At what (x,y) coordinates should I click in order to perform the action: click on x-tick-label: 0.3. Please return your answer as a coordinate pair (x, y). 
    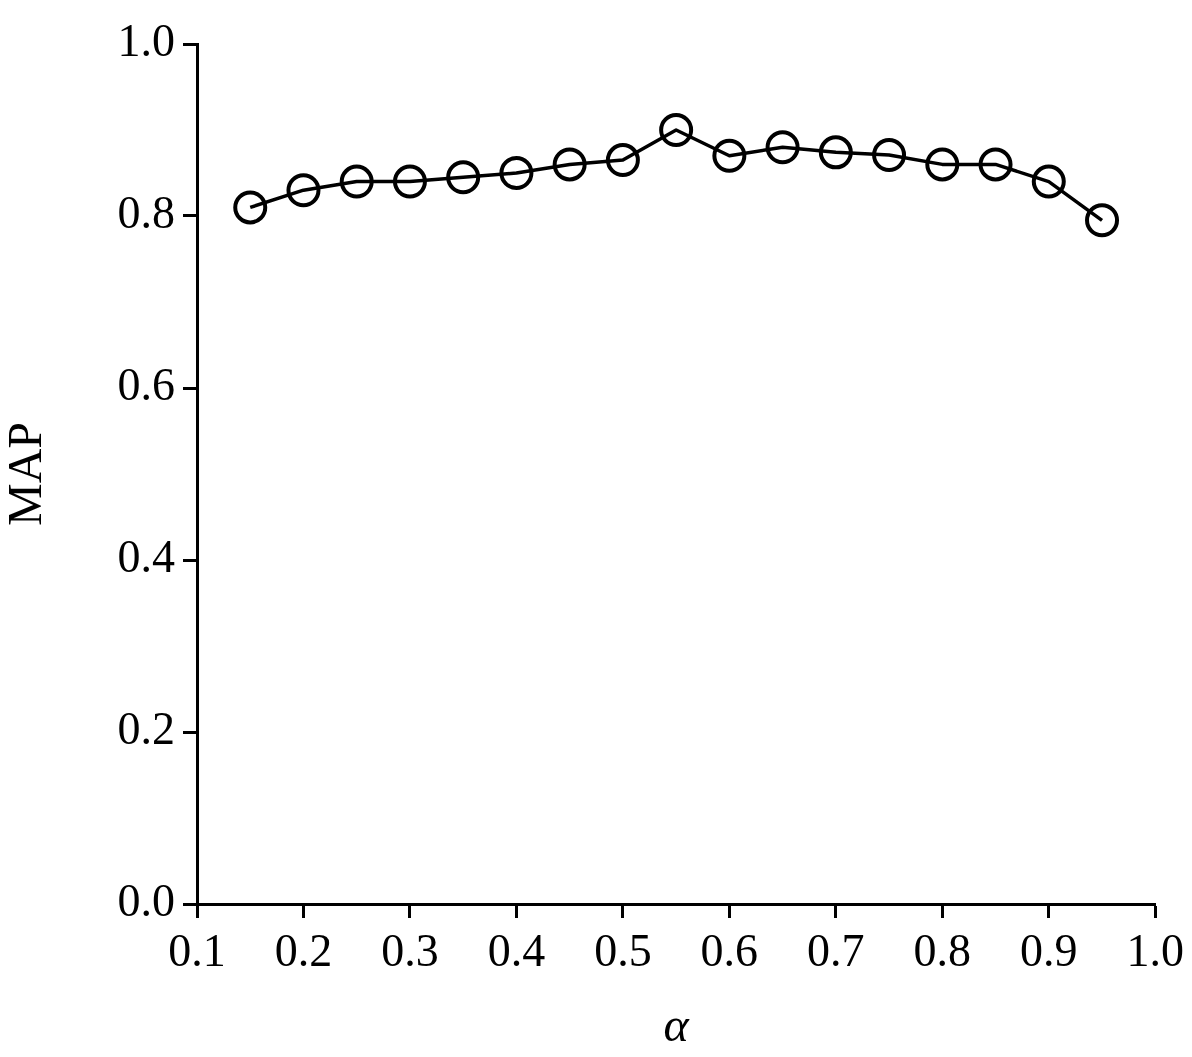
    Looking at the image, I should click on (410, 950).